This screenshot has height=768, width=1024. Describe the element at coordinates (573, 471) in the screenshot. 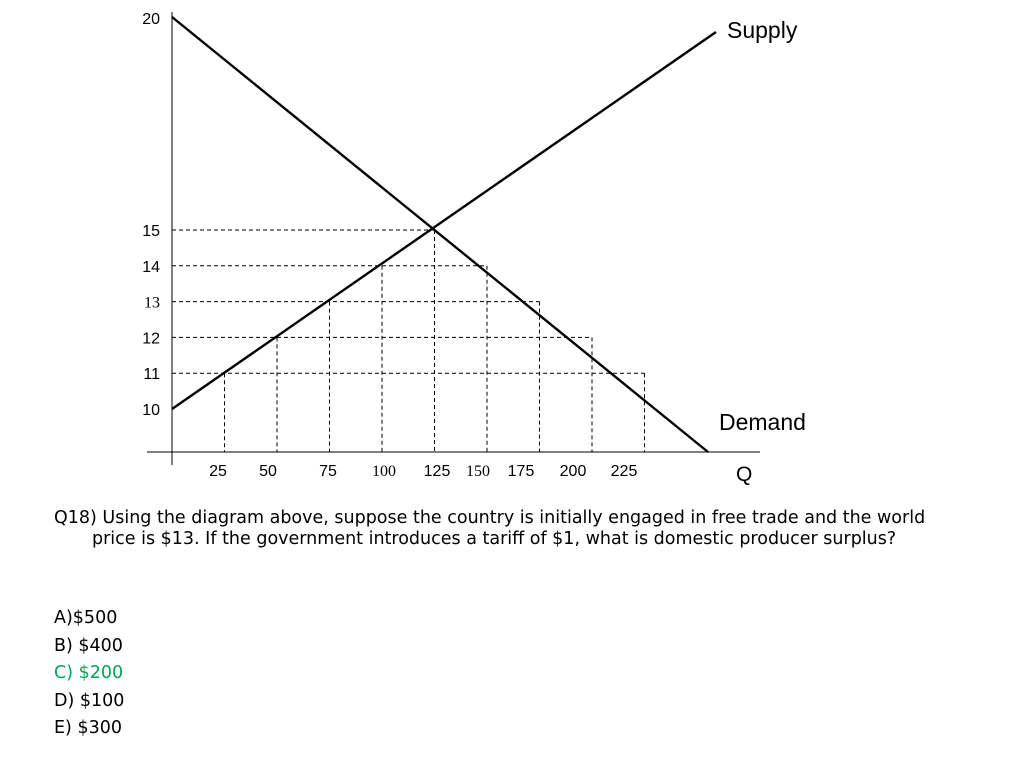

I see `x-tick-label: 200` at that location.